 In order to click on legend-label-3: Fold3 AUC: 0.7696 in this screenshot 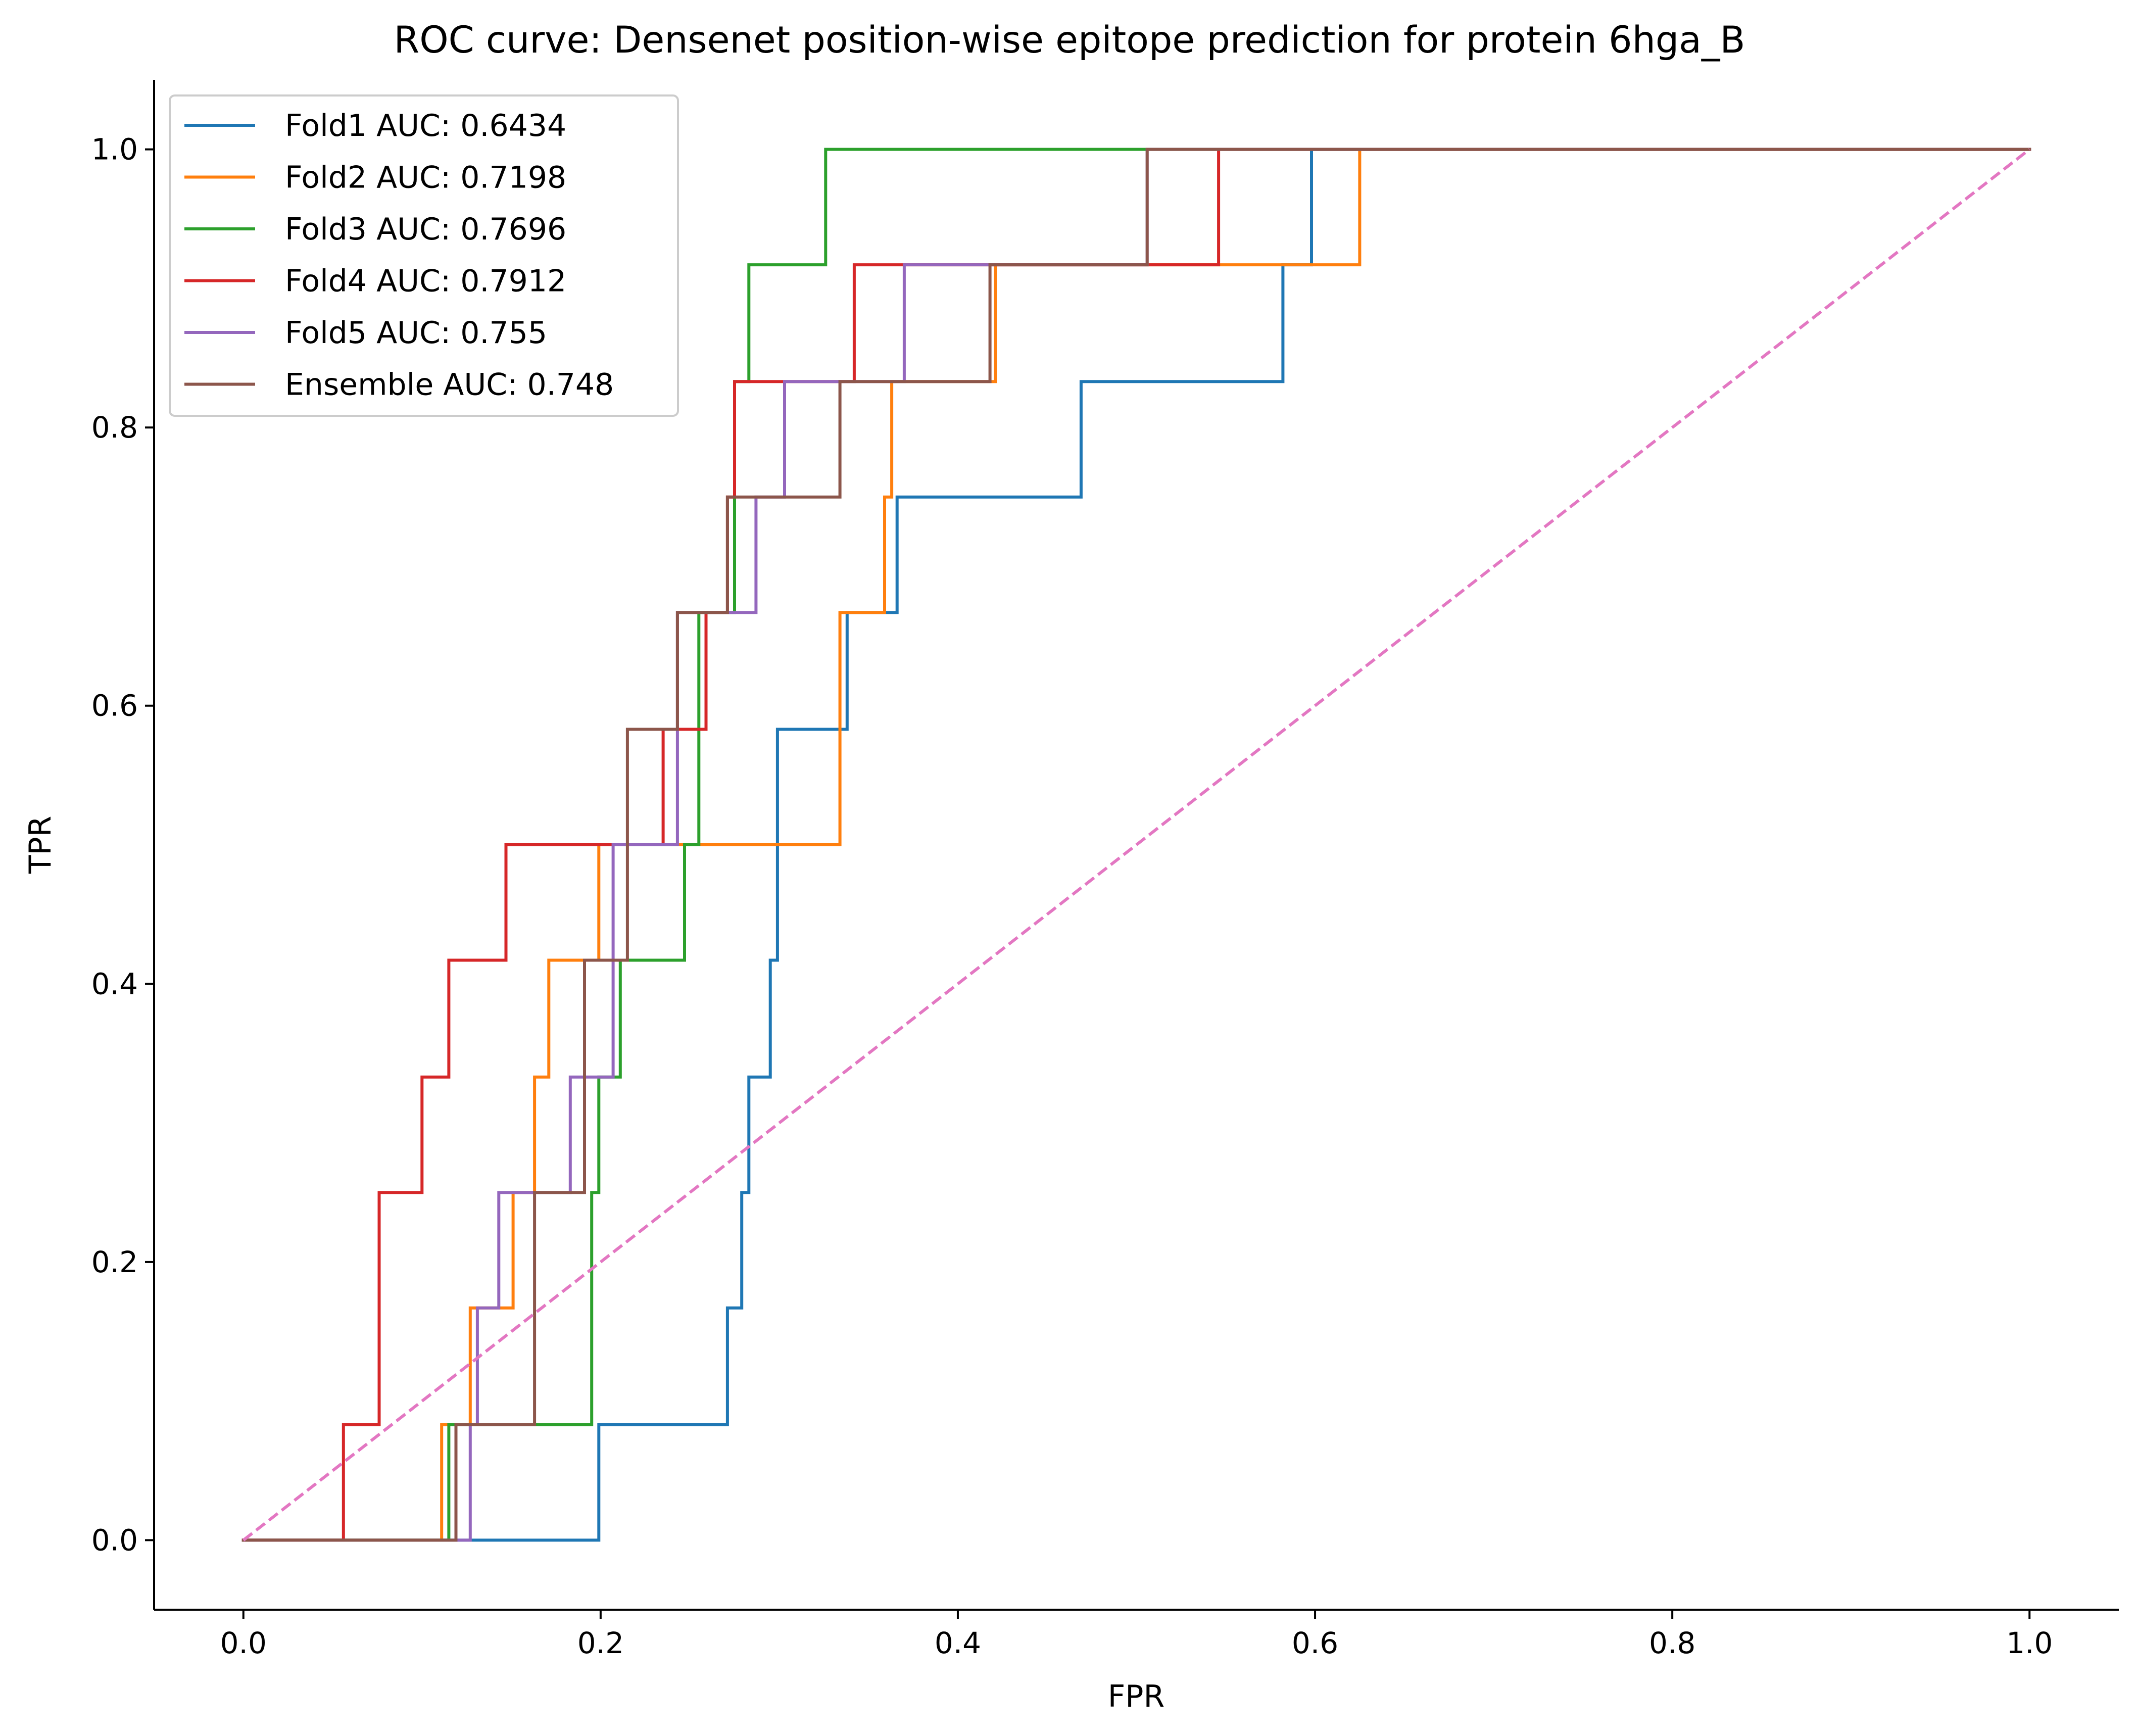, I will do `click(425, 229)`.